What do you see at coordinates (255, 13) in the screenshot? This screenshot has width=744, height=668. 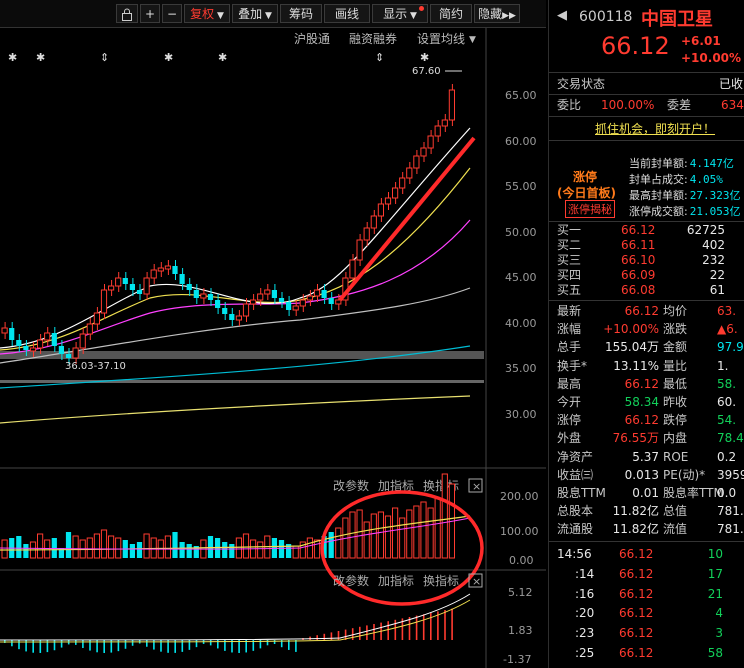 I see `diejia-dropdown: 叠加 ▼` at bounding box center [255, 13].